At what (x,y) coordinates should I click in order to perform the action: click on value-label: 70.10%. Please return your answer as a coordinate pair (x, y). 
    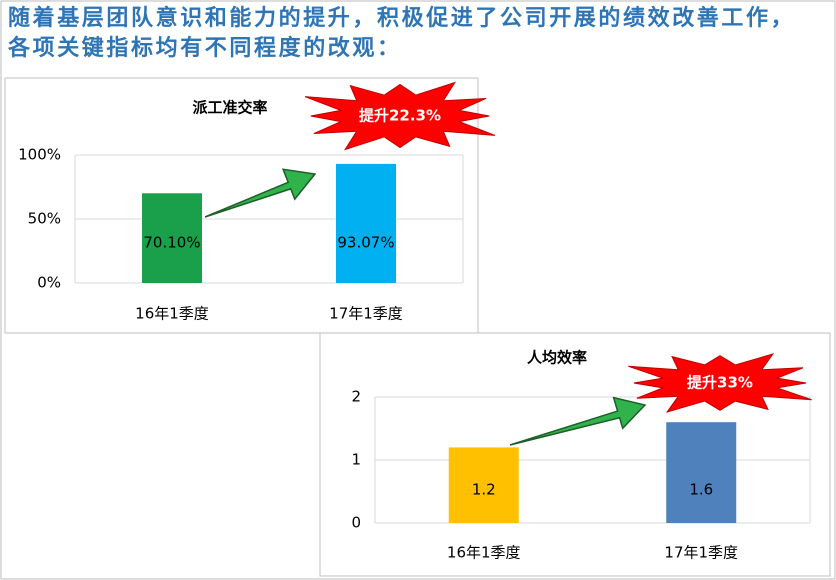
    Looking at the image, I should click on (171, 243).